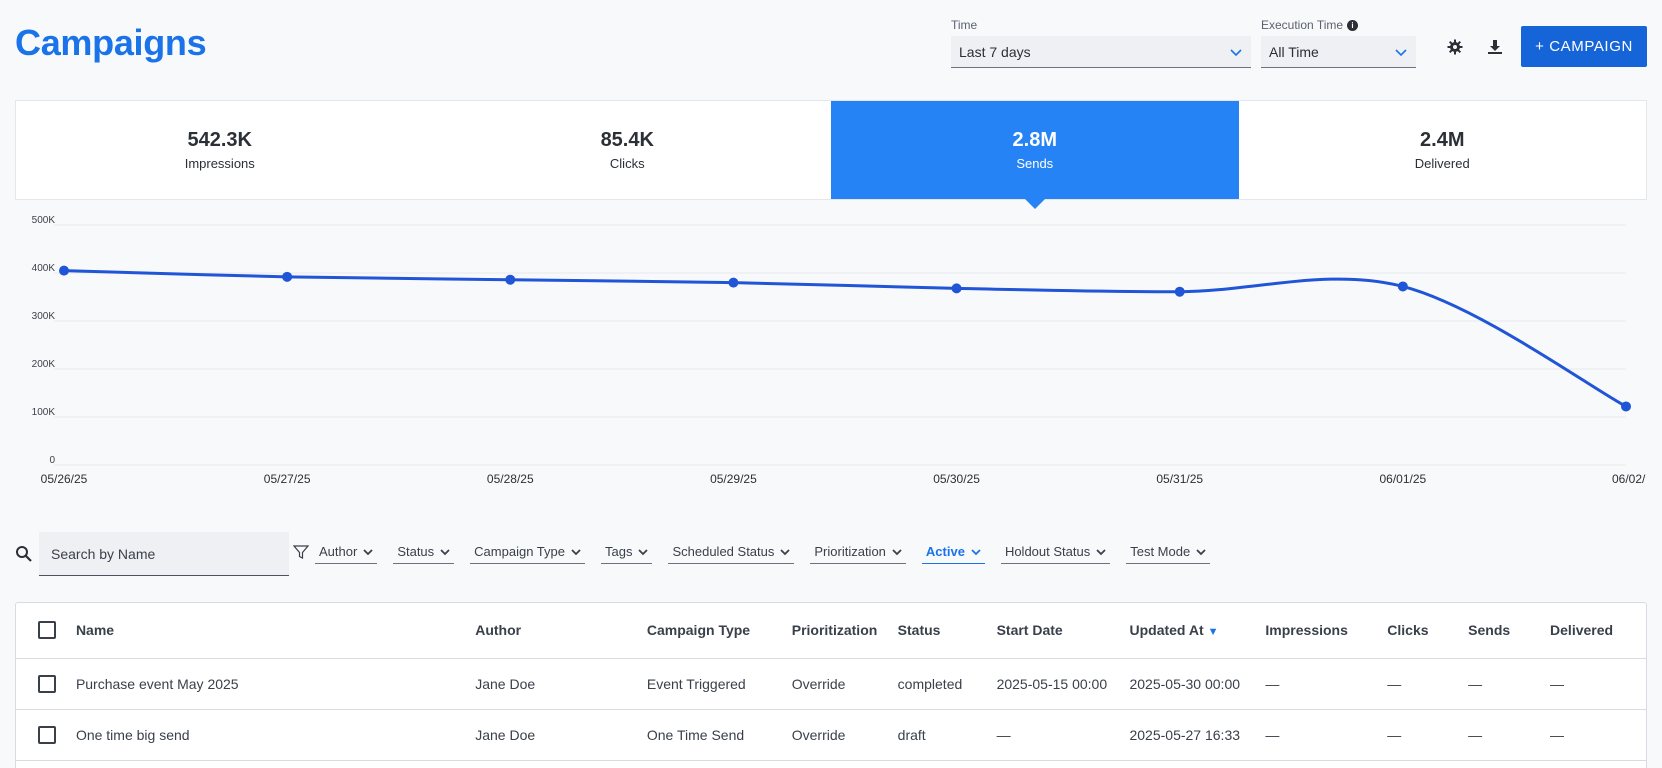  I want to click on filter-chip-test-mode: Test Mode, so click(1168, 554).